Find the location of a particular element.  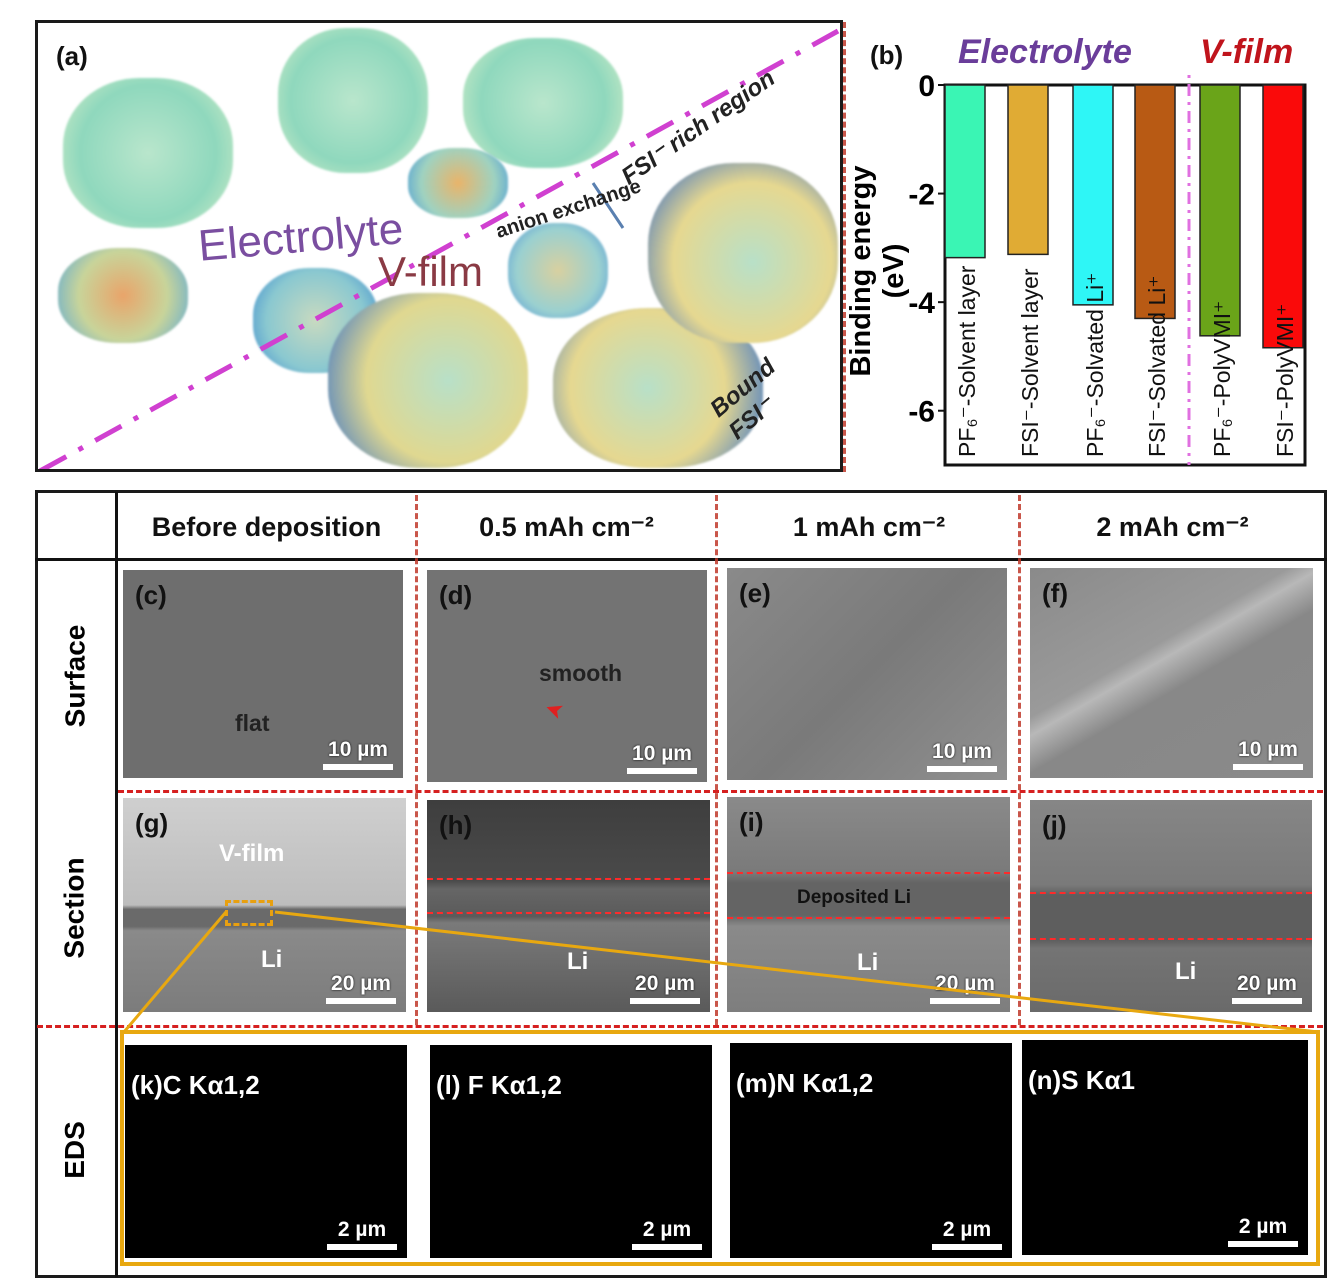

row-header-text: EDS is located at coordinates (74, 1150).